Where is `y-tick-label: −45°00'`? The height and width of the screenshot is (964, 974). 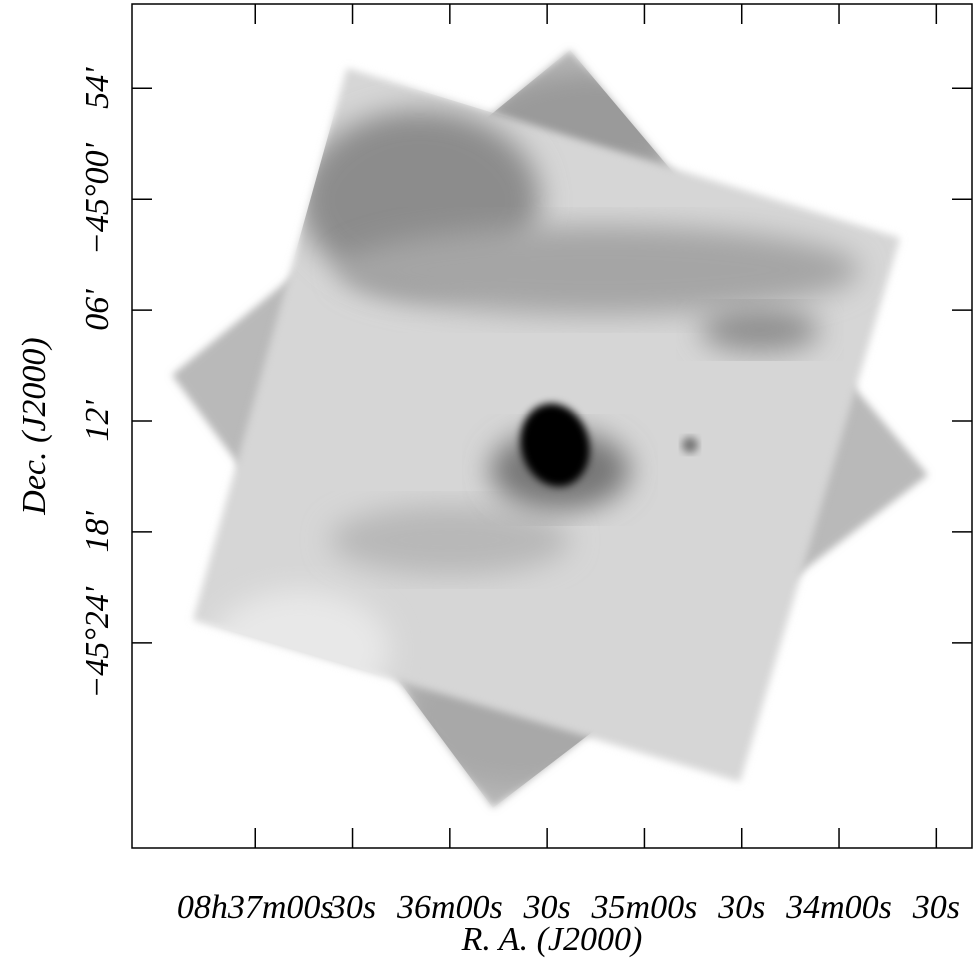
y-tick-label: −45°00' is located at coordinates (97, 199).